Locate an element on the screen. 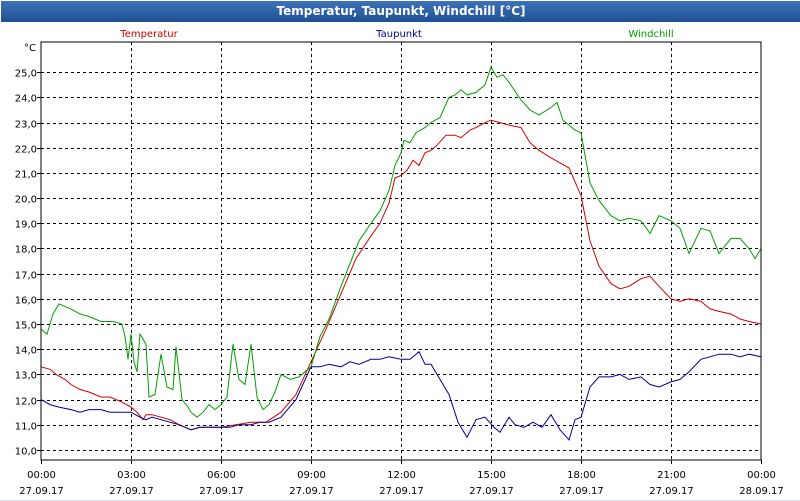  x-tick-date-label: 28.09.17 is located at coordinates (761, 491).